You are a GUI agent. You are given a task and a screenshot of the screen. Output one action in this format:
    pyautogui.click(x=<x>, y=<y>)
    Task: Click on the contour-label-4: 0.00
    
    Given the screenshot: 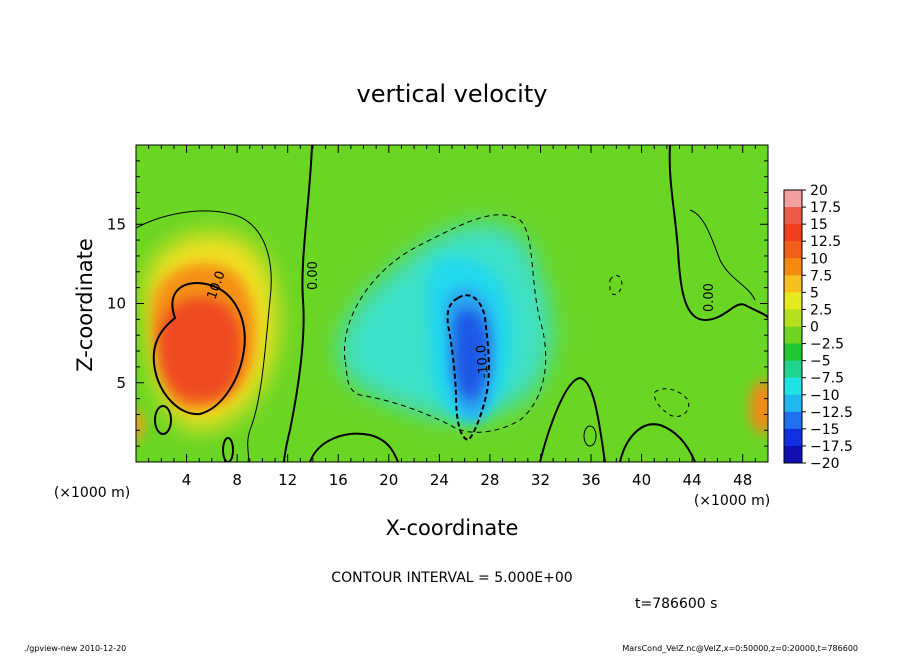 What is the action you would take?
    pyautogui.click(x=709, y=297)
    